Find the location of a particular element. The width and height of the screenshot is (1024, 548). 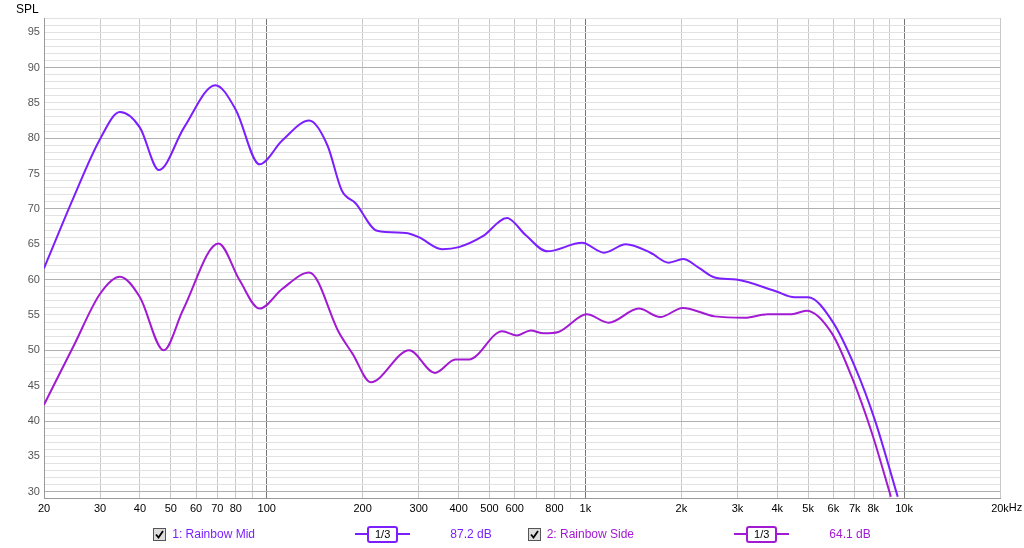

y-tick-label: 85 is located at coordinates (33, 101).